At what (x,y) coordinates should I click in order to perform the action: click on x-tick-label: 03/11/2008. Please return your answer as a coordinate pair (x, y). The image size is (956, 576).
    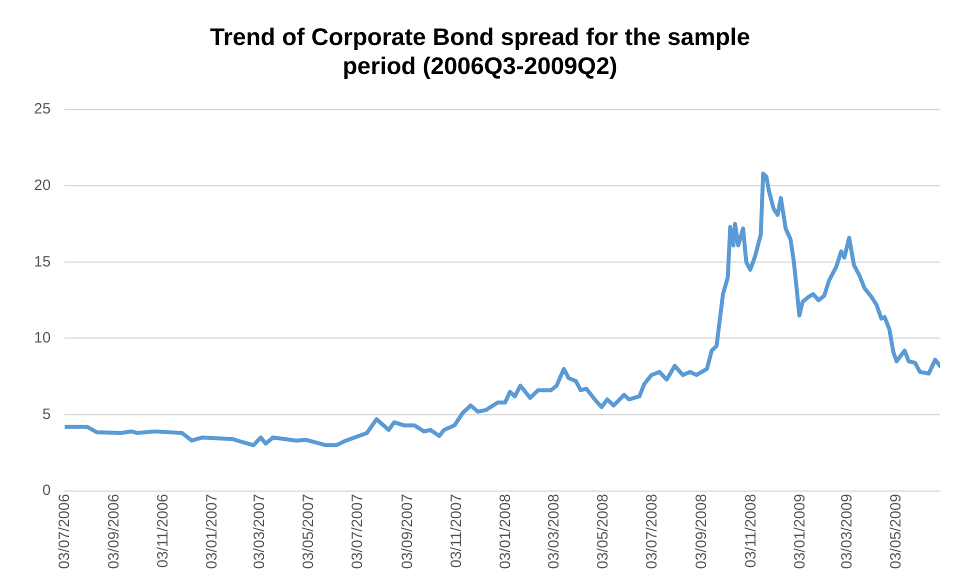
    Looking at the image, I should click on (751, 531).